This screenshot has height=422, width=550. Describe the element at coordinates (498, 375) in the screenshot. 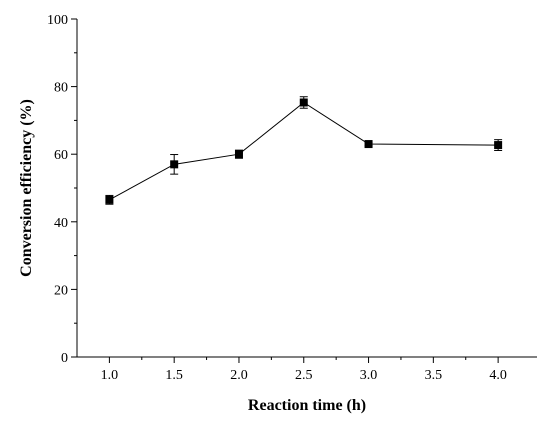

I see `x-tick-label: 4.0` at that location.